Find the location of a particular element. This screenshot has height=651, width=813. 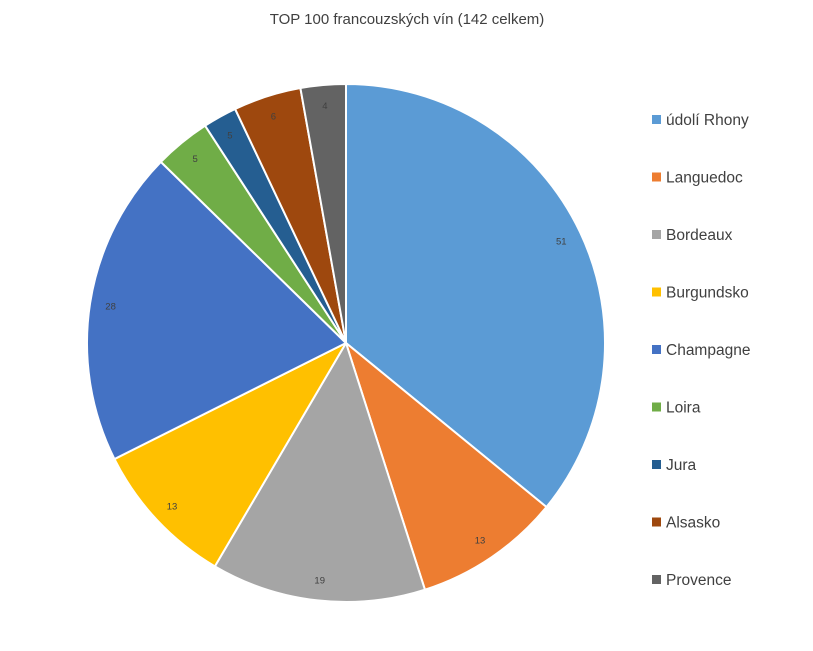

legend-swatch-provence is located at coordinates (656, 579).